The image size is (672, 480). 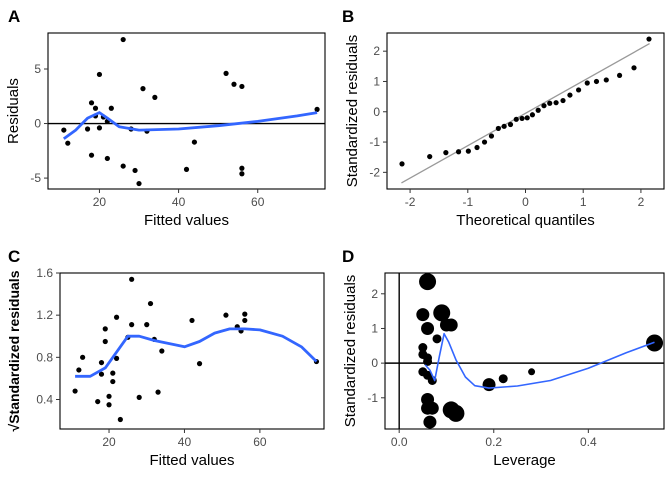 I want to click on x-tick-label: -2, so click(x=410, y=202).